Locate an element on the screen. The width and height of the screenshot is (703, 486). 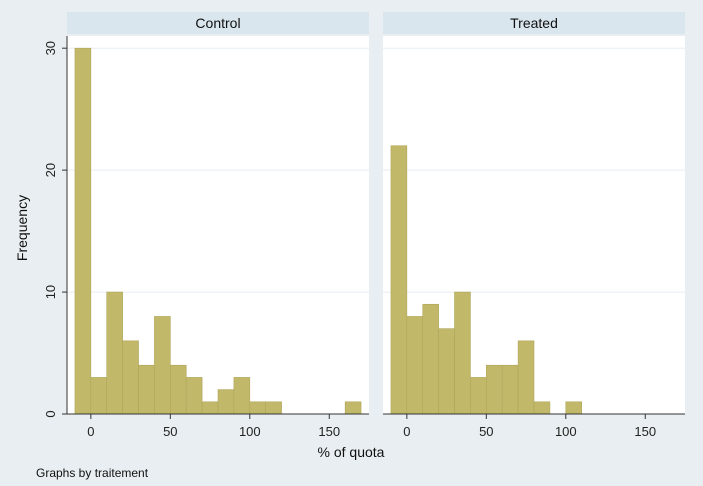
strip-label-treated: Treated is located at coordinates (534, 23).